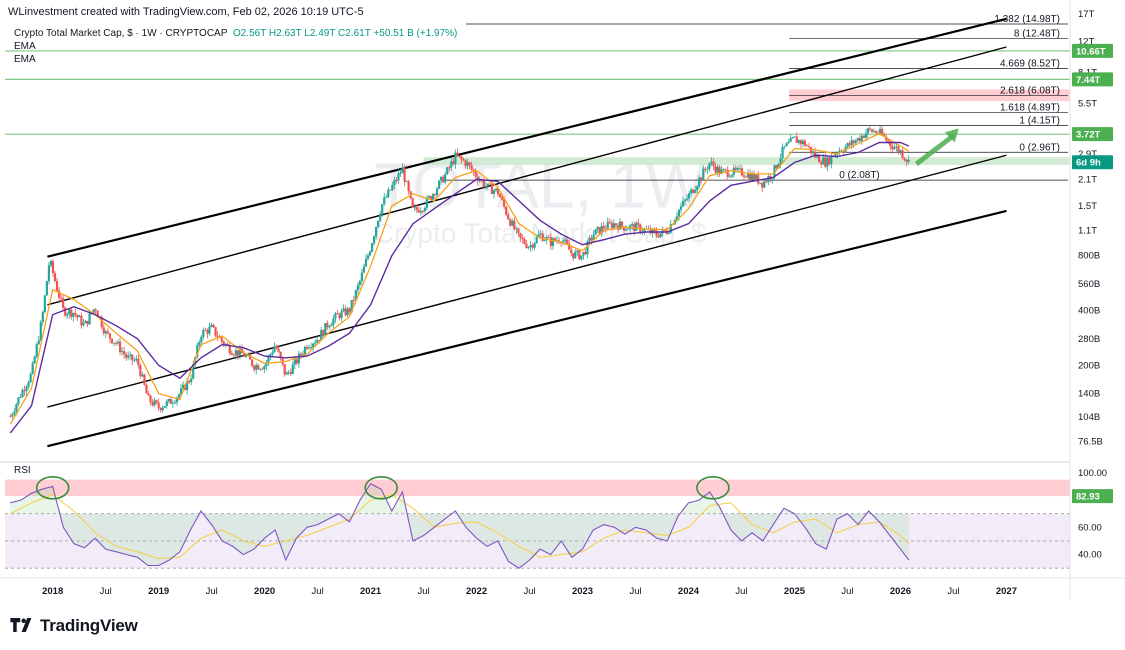 Image resolution: width=1125 pixels, height=650 pixels. Describe the element at coordinates (74, 626) in the screenshot. I see `tradingview-logo: TradingView` at that location.